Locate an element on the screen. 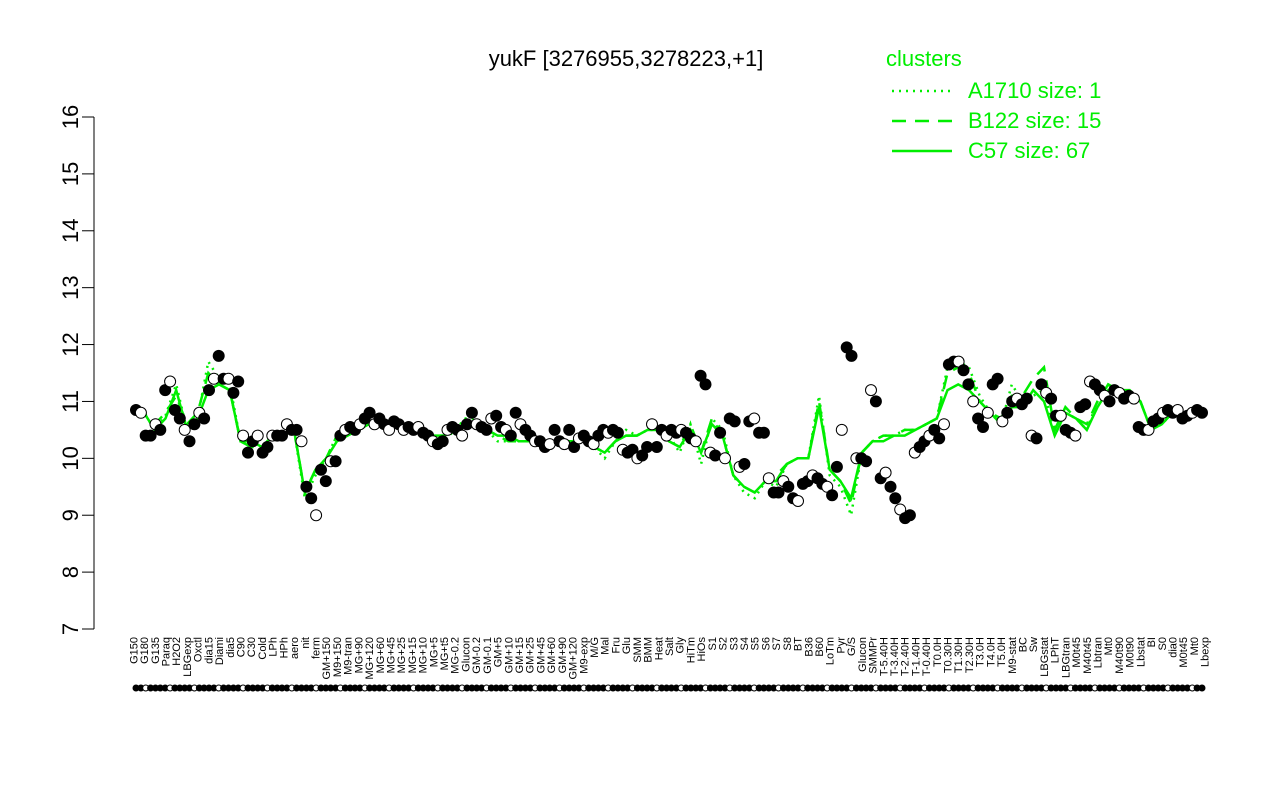 This screenshot has width=1280, height=800. y-tick-label-8: 15 is located at coordinates (70, 174).